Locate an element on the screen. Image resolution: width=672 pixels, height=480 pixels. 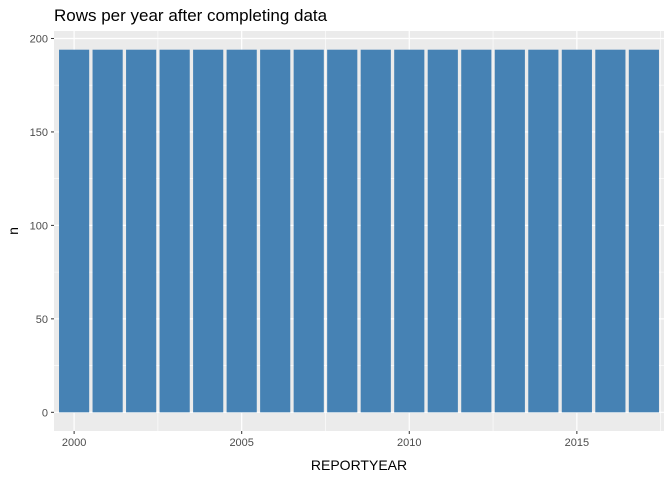
chart-title: Rows per year after completing data is located at coordinates (191, 15).